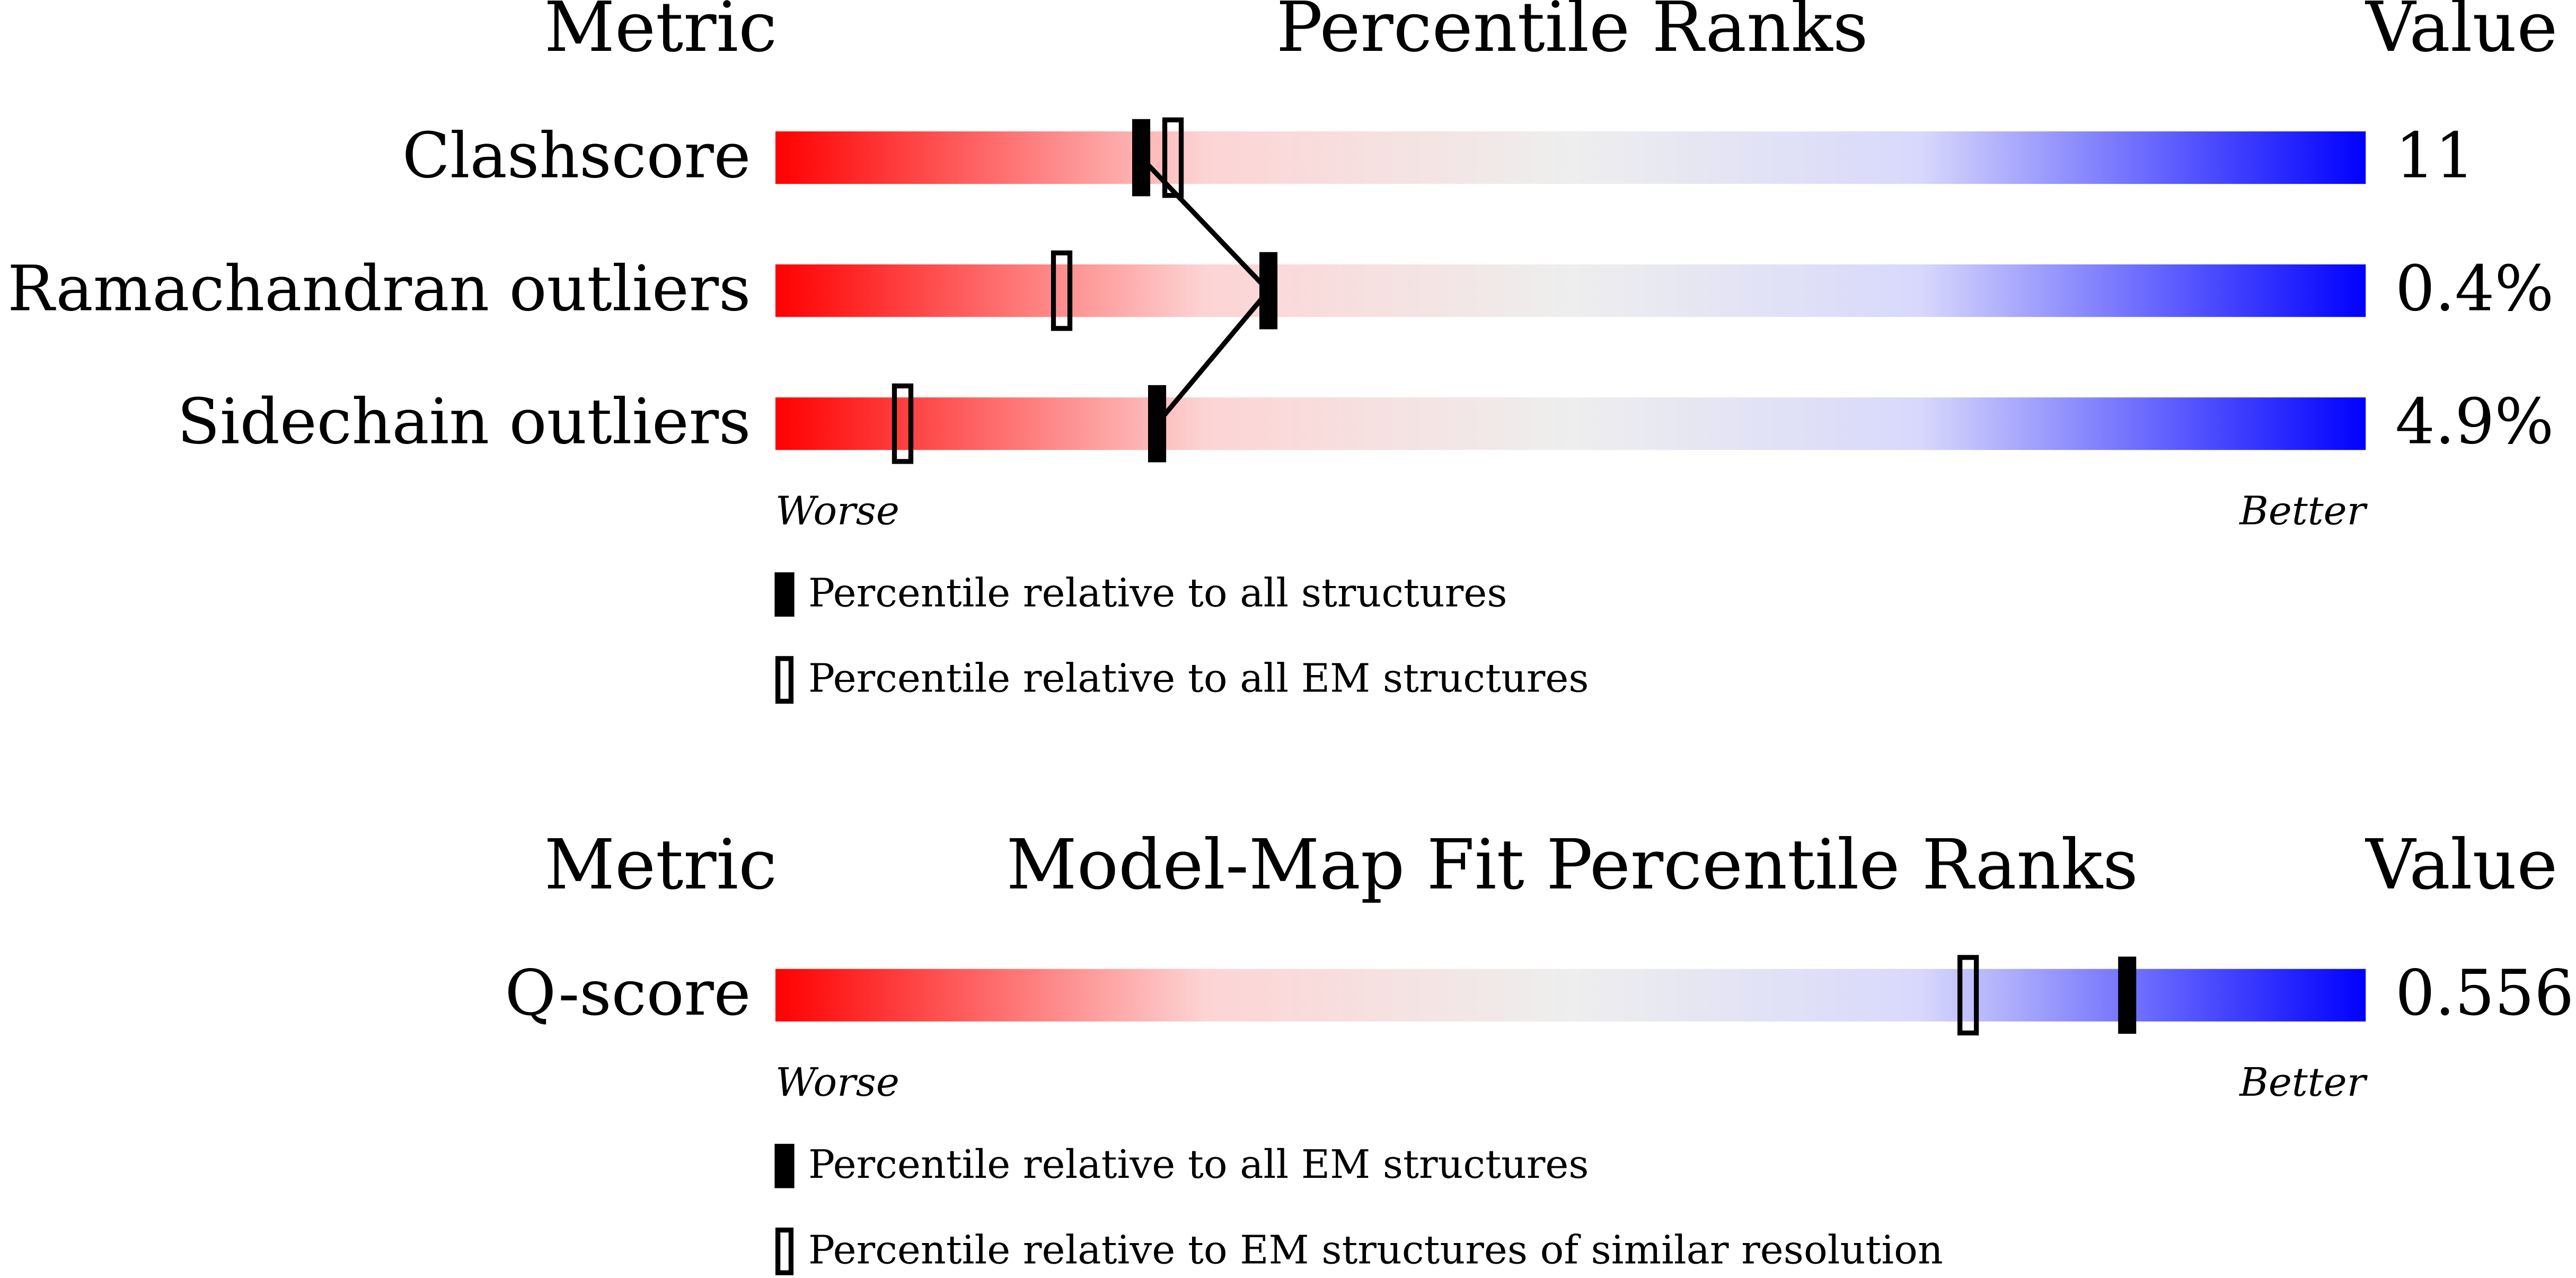 The image size is (2576, 1278). I want to click on metric-value: 11, so click(2435, 155).